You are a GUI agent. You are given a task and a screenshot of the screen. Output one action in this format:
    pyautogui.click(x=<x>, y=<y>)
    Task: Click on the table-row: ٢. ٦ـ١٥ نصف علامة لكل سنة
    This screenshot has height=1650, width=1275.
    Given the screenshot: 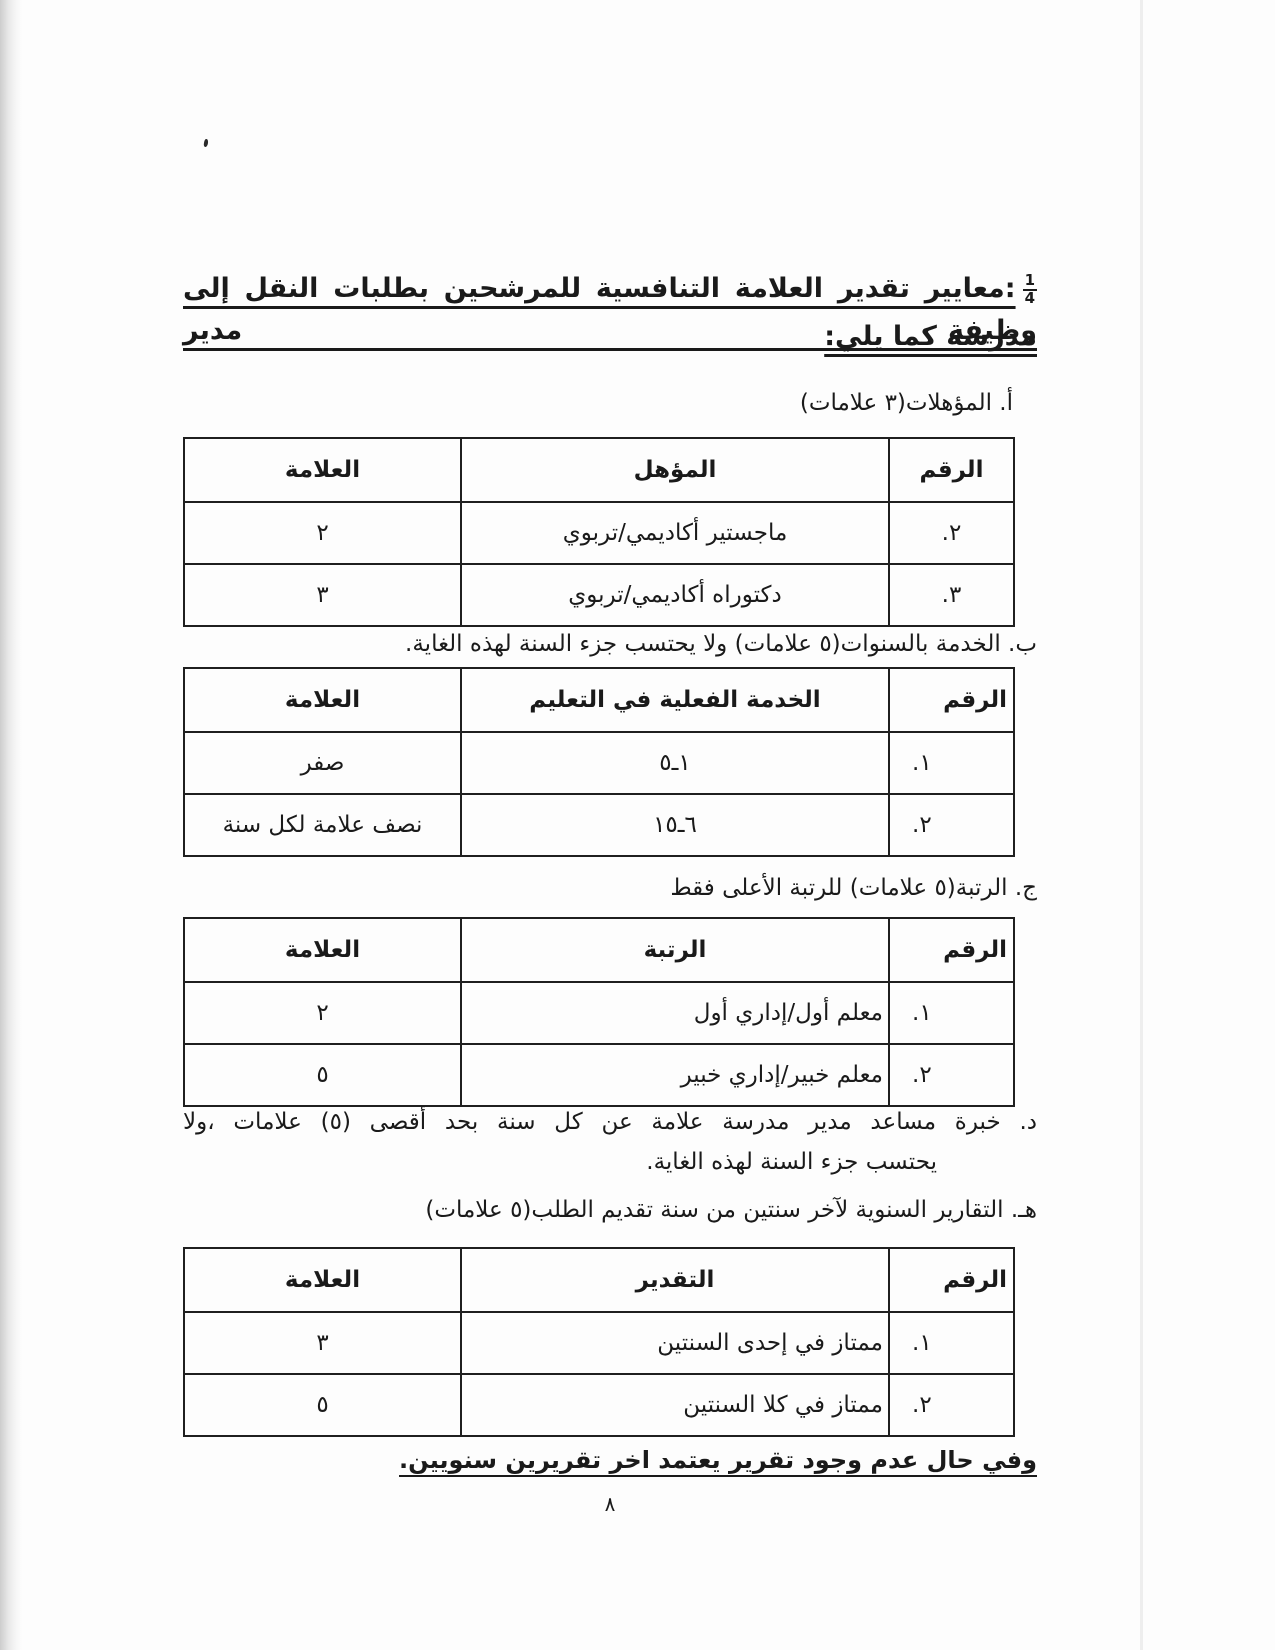 What is the action you would take?
    pyautogui.click(x=599, y=825)
    